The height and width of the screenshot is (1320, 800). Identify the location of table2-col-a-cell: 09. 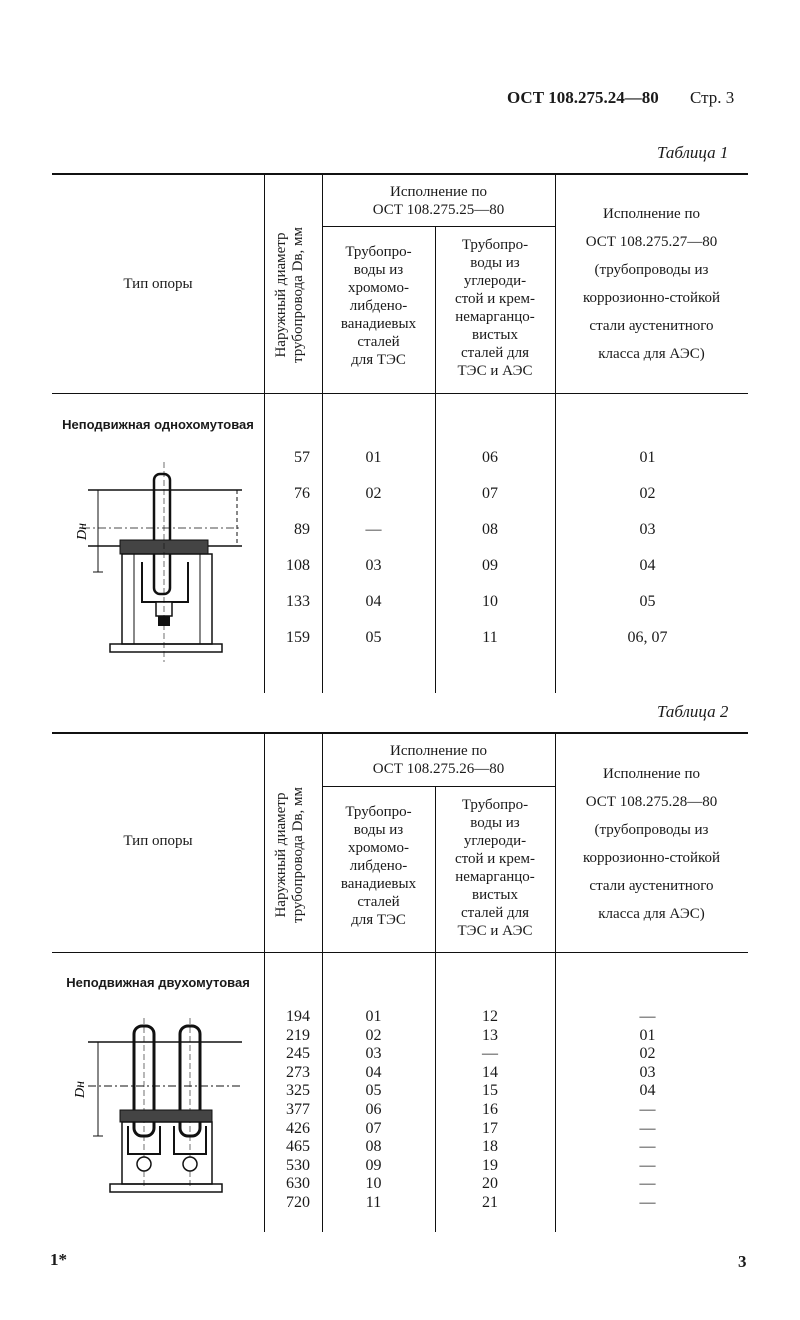
(373, 1166).